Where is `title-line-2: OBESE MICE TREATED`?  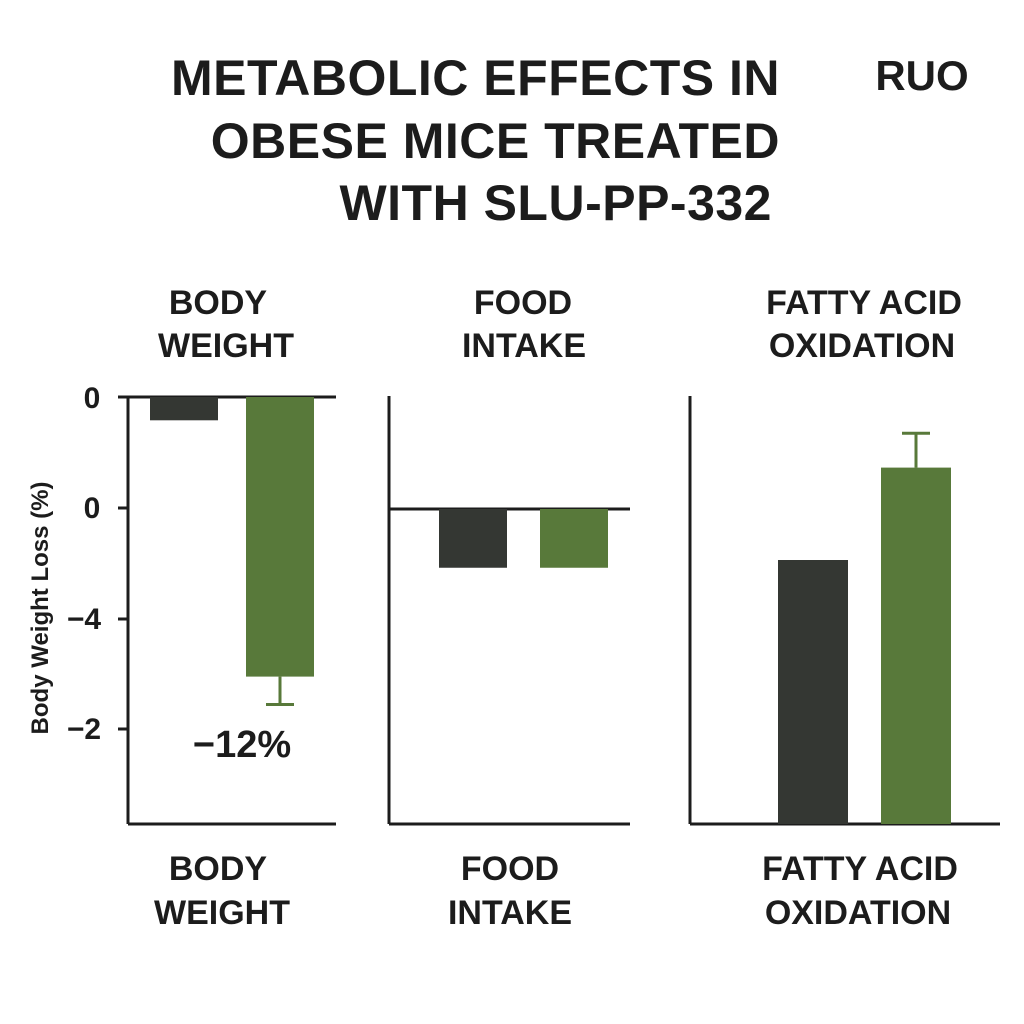
title-line-2: OBESE MICE TREATED is located at coordinates (495, 141).